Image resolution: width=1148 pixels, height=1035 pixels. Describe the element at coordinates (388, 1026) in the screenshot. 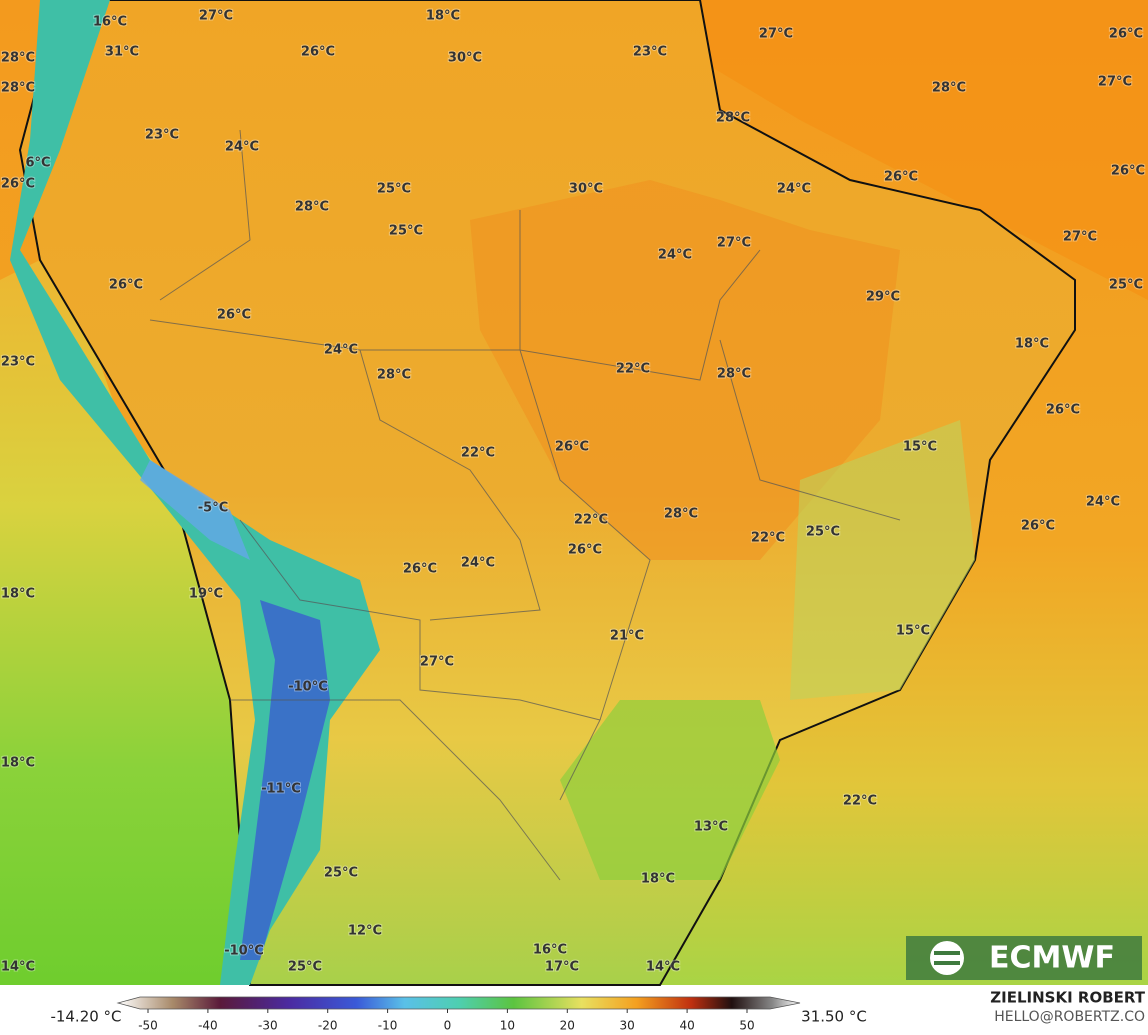

I see `colorbar-tick-label: -10` at that location.